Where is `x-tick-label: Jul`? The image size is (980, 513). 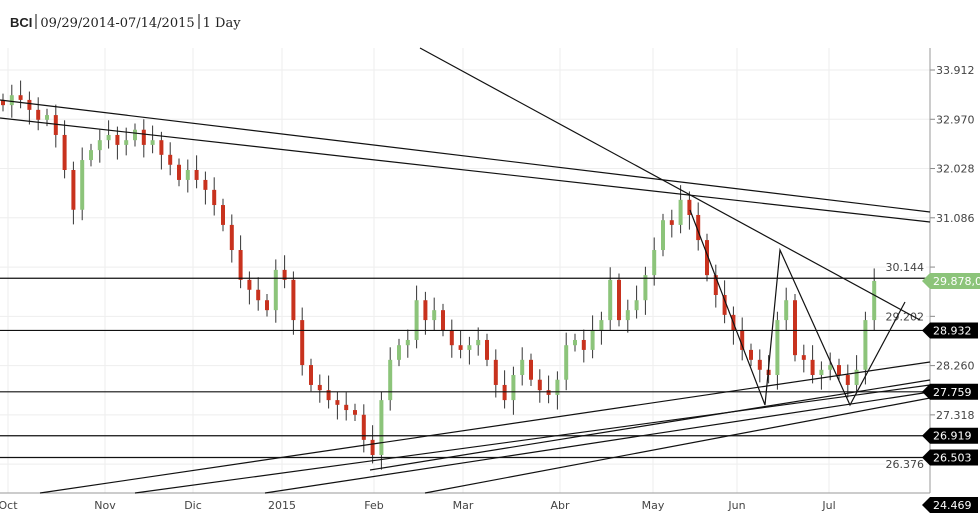
x-tick-label: Jul is located at coordinates (828, 505).